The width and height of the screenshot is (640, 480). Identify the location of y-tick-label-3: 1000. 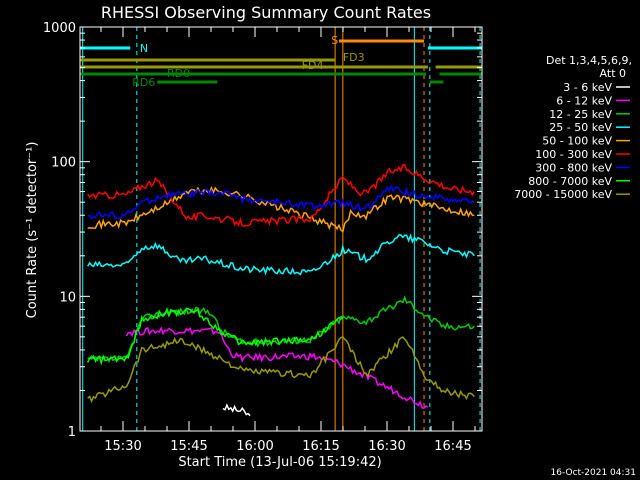
(59, 28).